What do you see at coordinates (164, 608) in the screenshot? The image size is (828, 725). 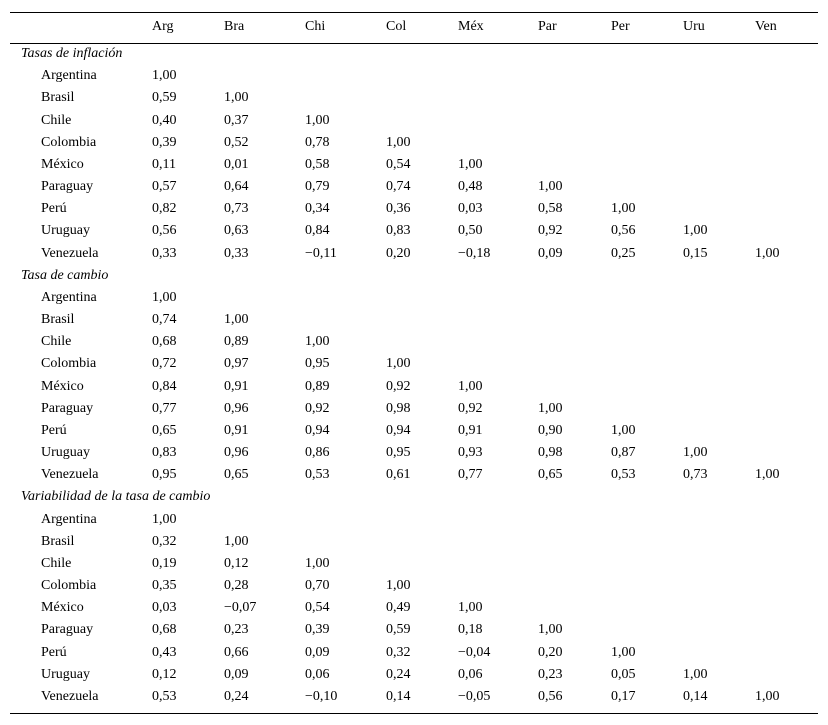 I see `cell-value: 0,03` at bounding box center [164, 608].